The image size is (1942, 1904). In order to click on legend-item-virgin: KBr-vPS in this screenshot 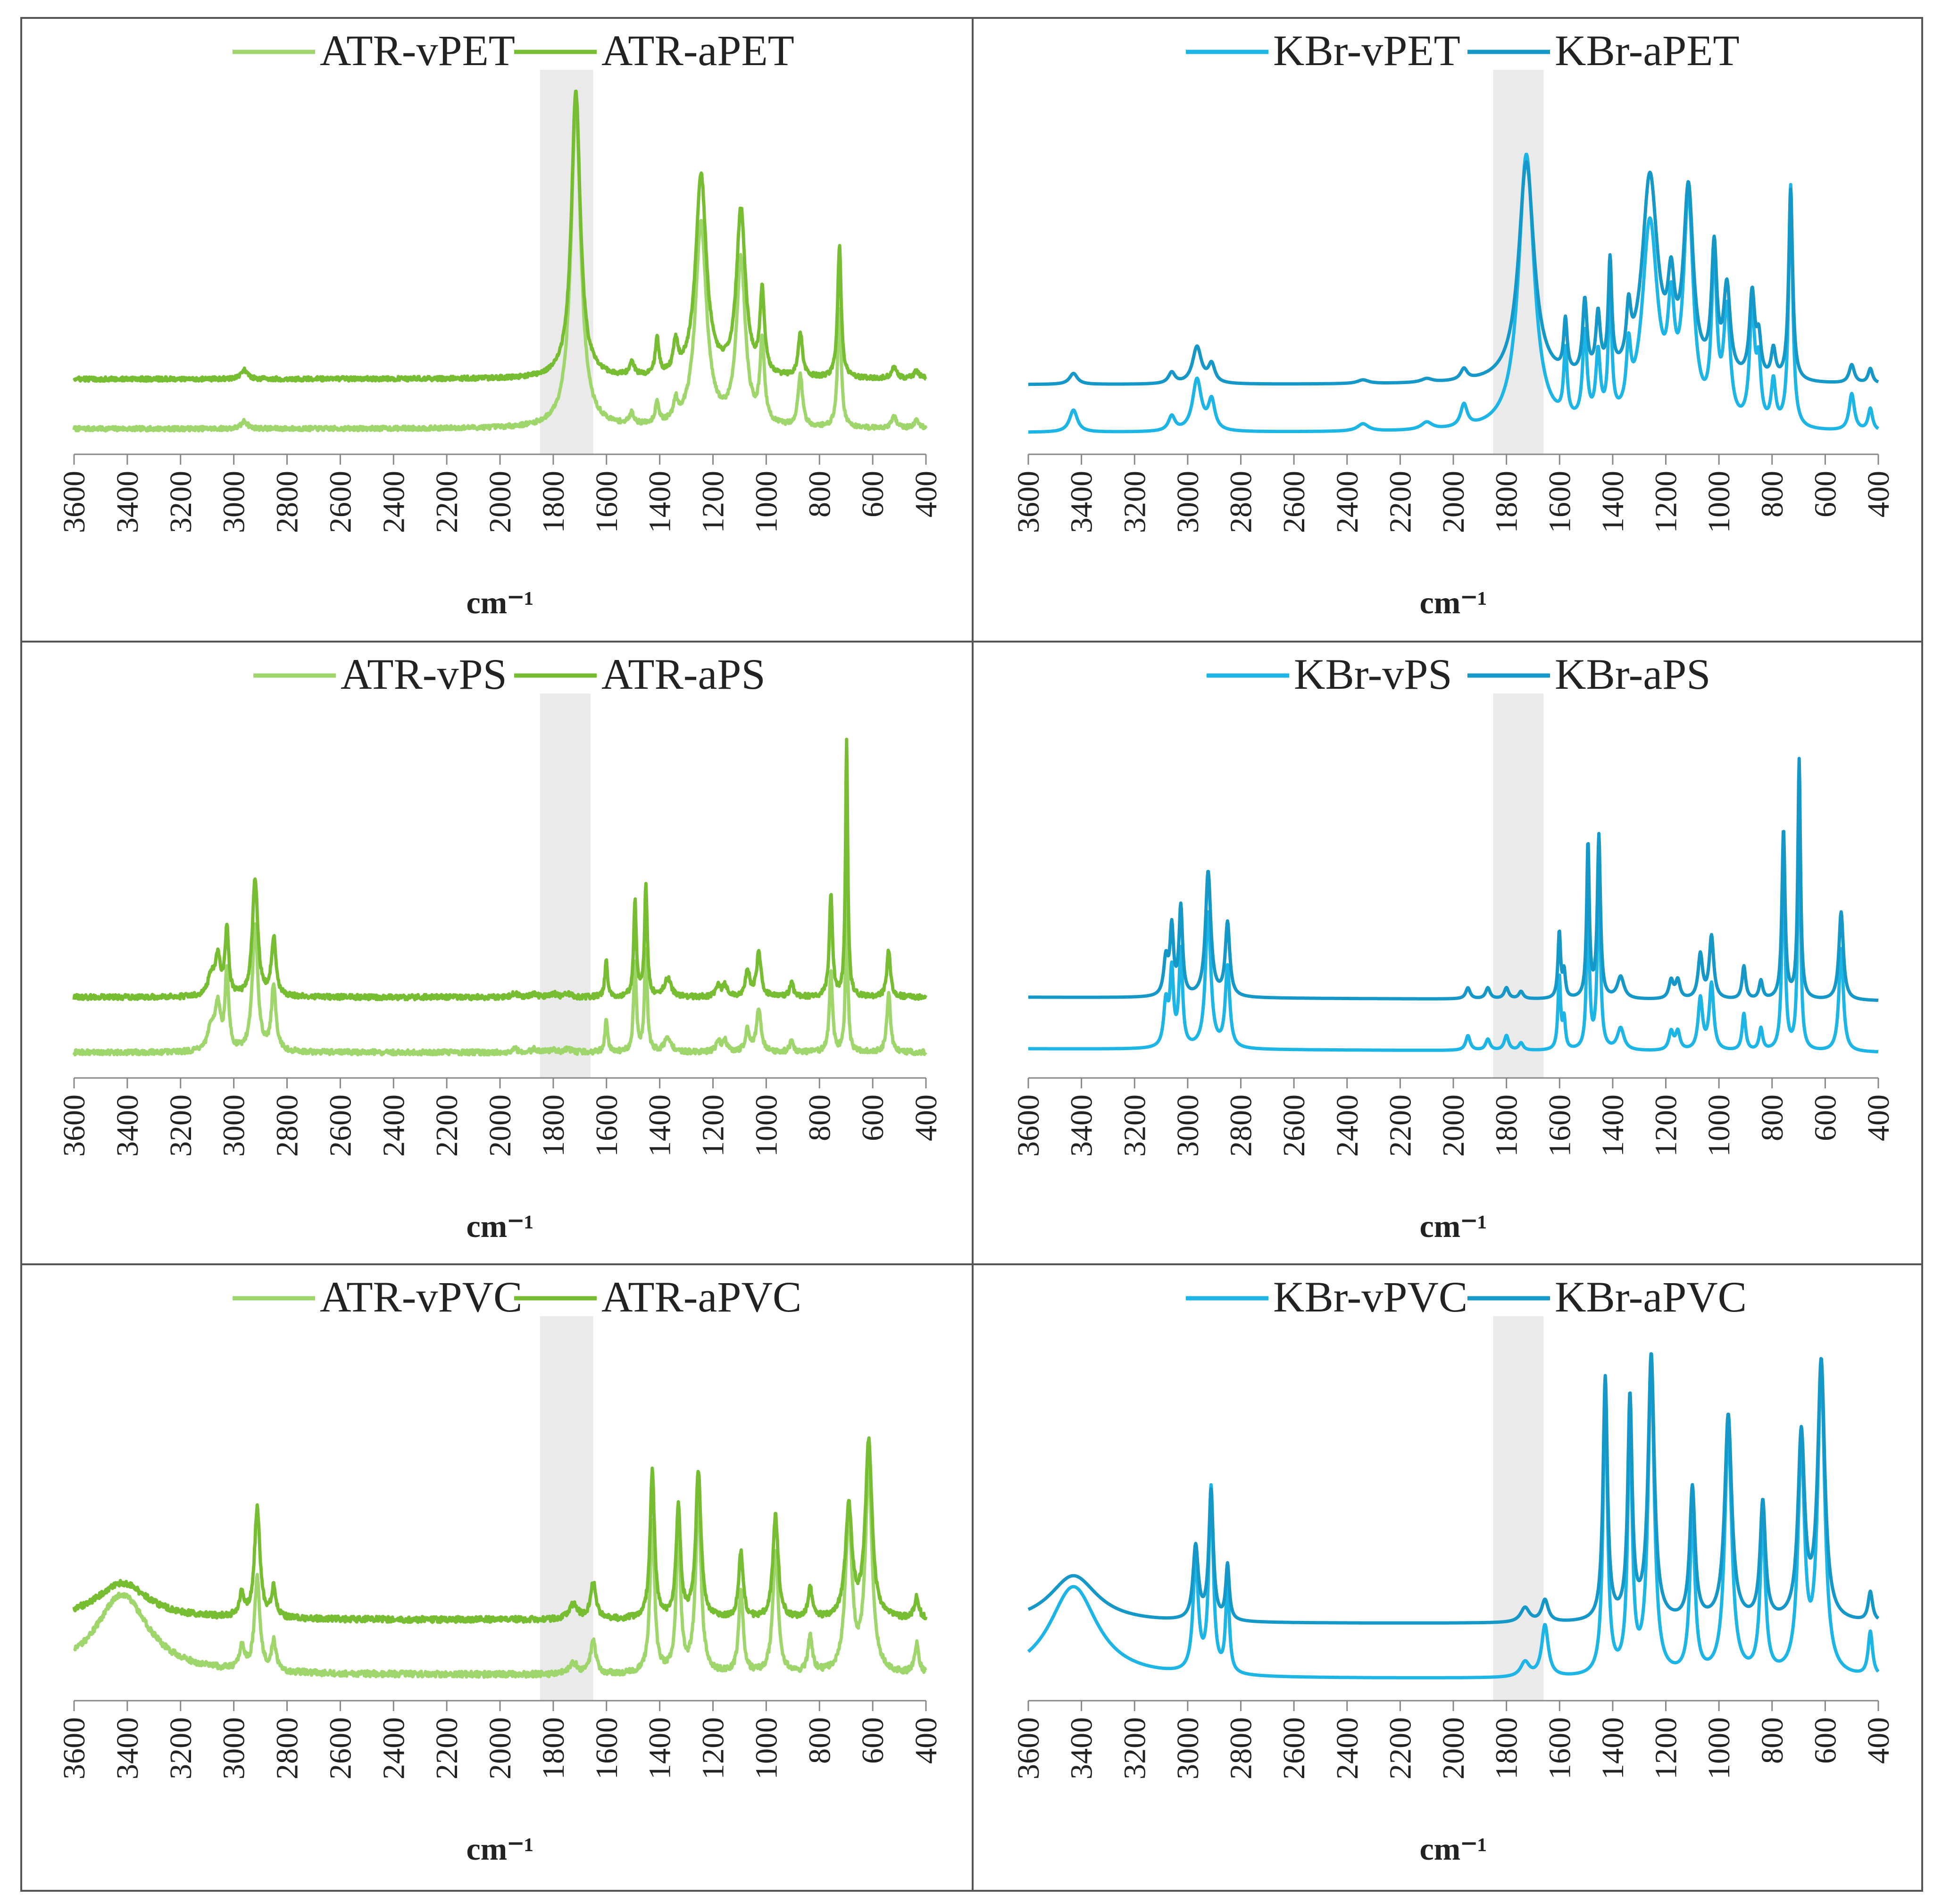, I will do `click(1329, 674)`.